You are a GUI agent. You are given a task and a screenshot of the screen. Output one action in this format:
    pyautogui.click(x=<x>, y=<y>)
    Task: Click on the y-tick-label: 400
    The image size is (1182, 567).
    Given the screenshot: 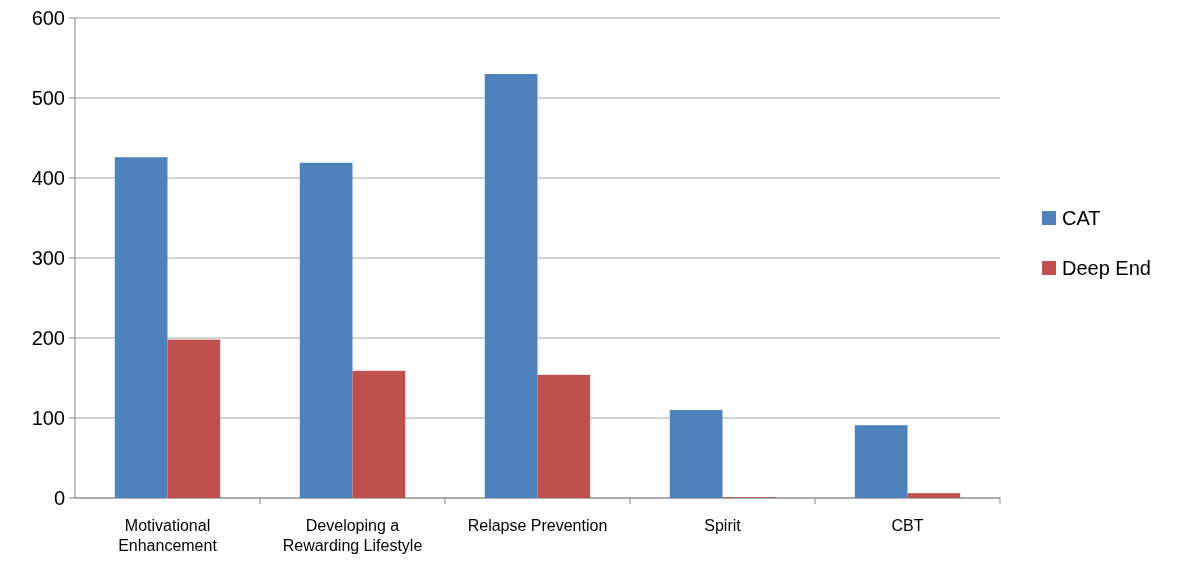 What is the action you would take?
    pyautogui.click(x=48, y=178)
    